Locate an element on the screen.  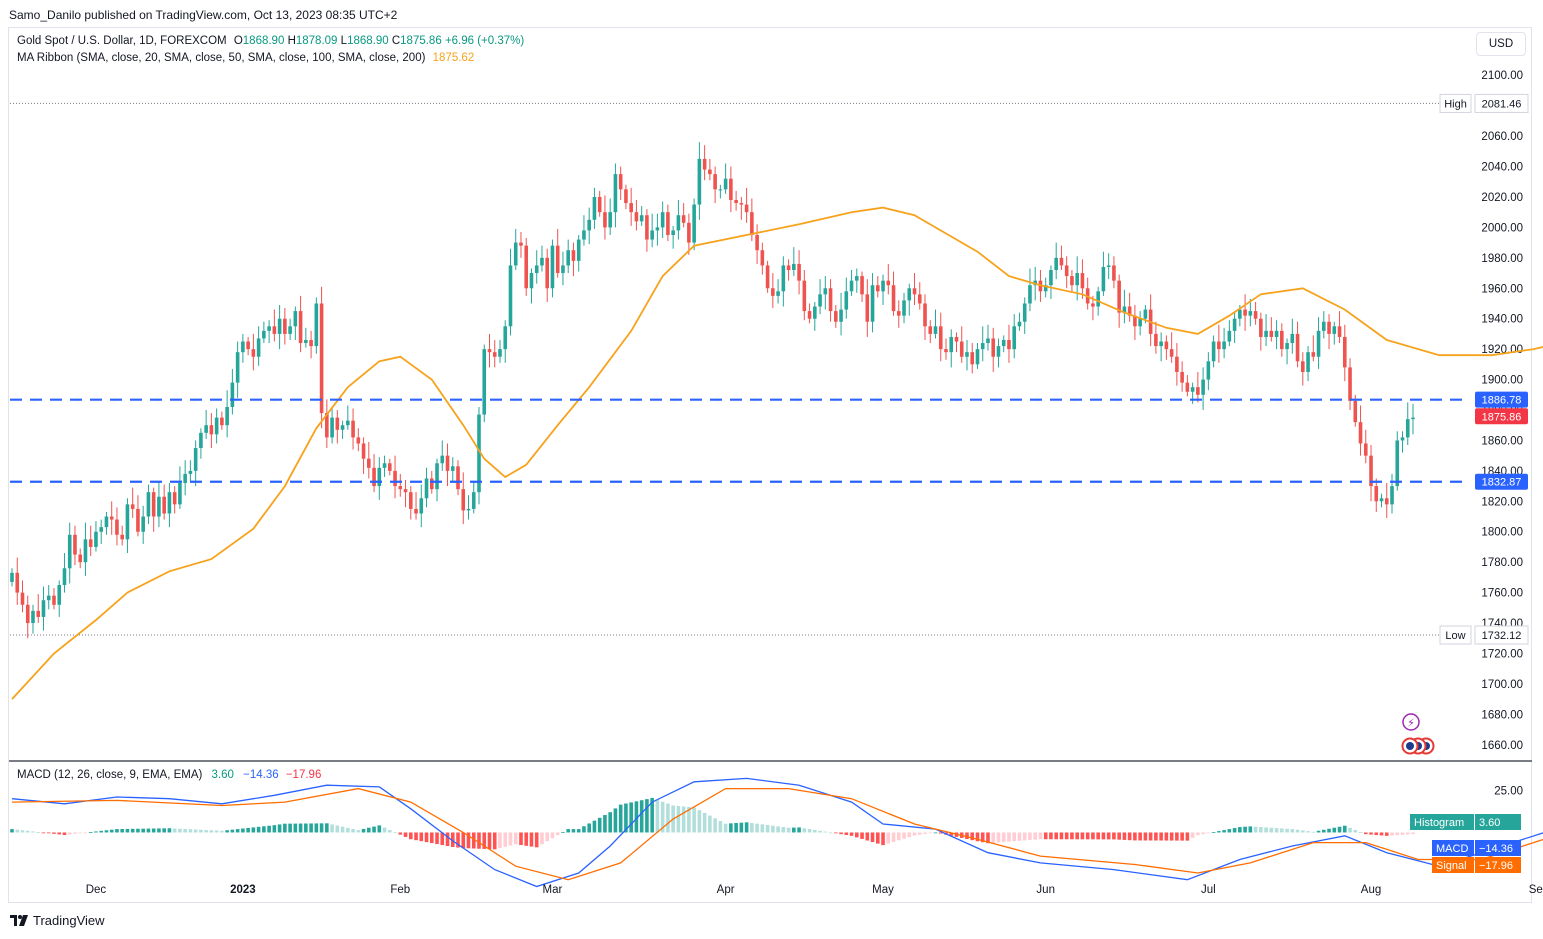
macd-pane-value-tag is located at coordinates (1498, 822).